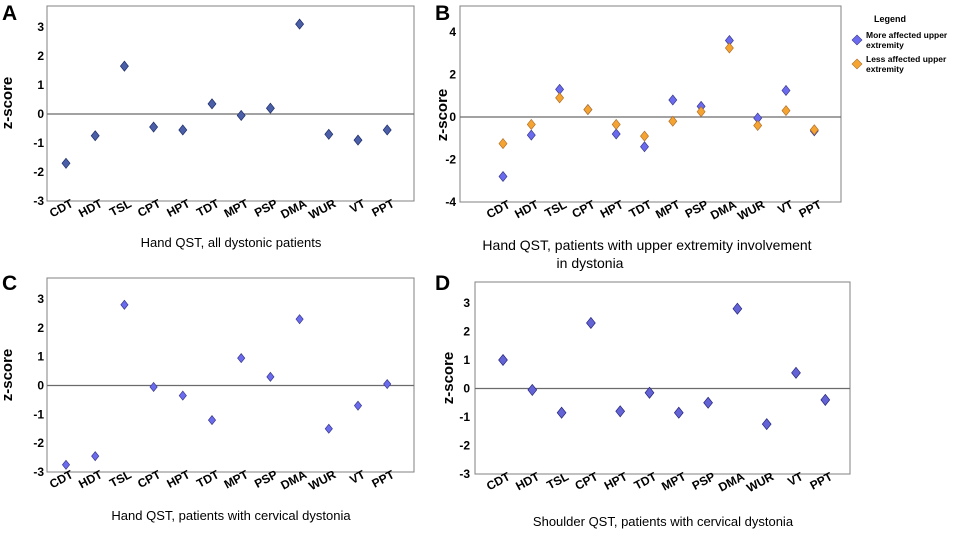  What do you see at coordinates (885, 45) in the screenshot?
I see `legend-label-more-line2: extremity` at bounding box center [885, 45].